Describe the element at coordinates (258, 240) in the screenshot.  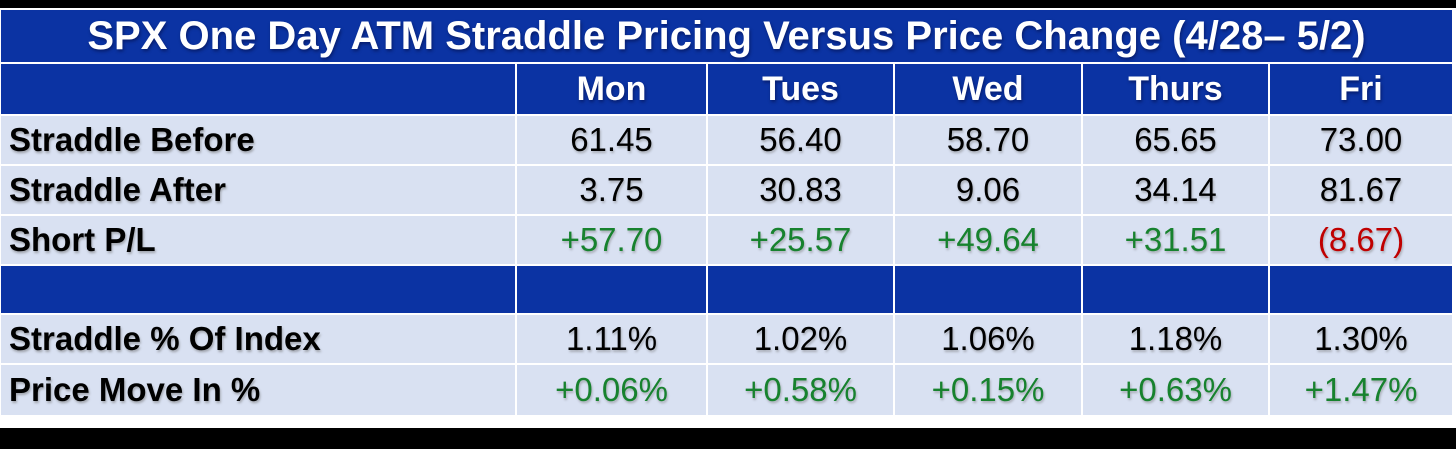
I see `row-label-short-pl: Short P/L` at that location.